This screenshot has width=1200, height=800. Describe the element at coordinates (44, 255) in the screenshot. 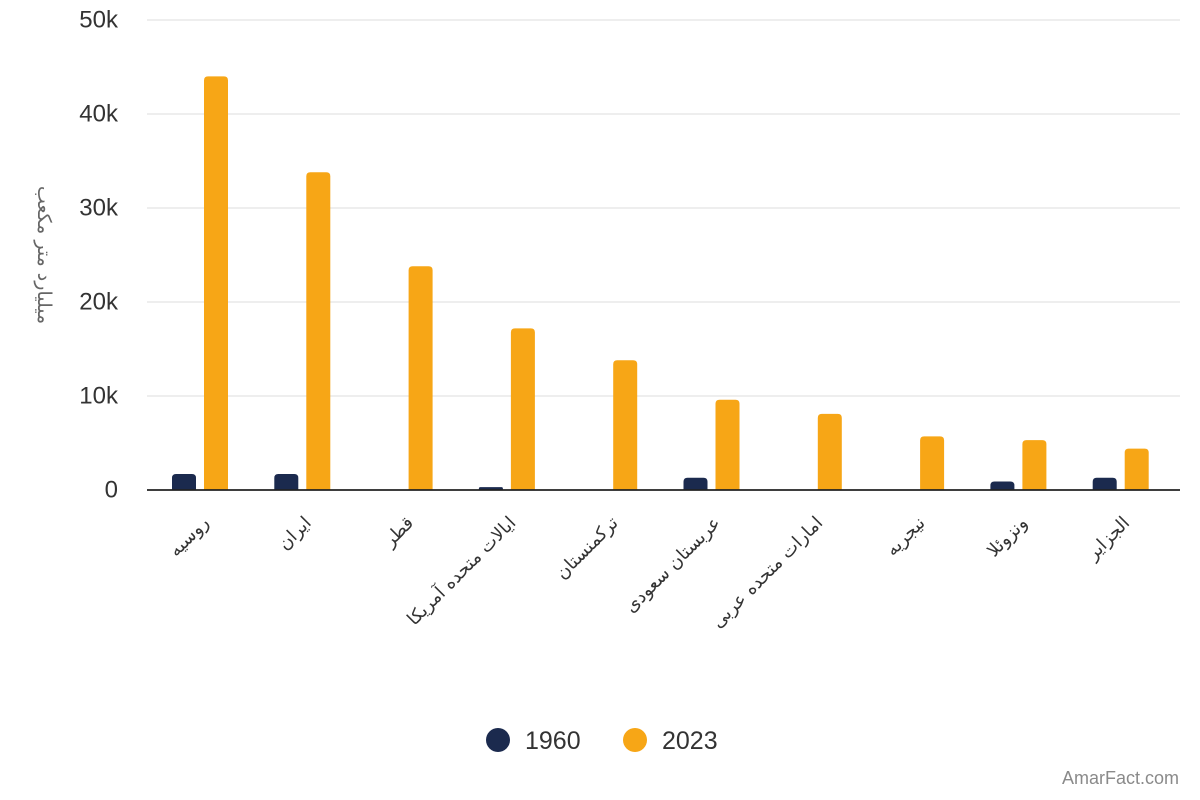

I see `y-axis-title: میلیارد متر مکعب` at that location.